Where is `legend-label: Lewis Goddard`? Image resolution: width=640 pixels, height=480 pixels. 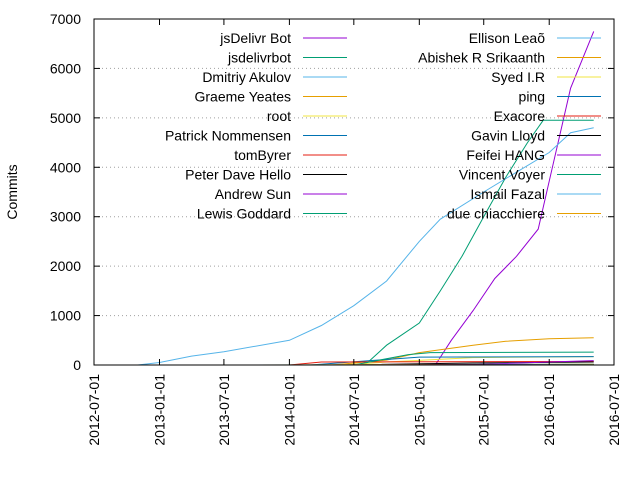 legend-label: Lewis Goddard is located at coordinates (244, 214).